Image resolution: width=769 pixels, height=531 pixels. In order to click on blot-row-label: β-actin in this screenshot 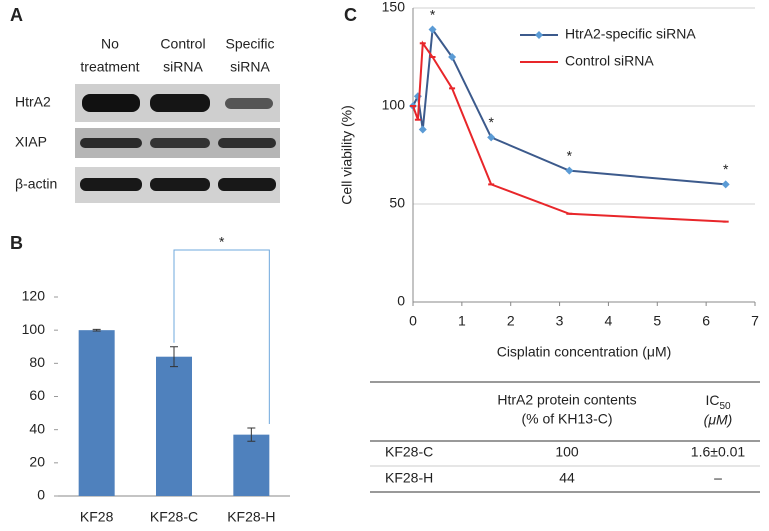, I will do `click(36, 184)`.